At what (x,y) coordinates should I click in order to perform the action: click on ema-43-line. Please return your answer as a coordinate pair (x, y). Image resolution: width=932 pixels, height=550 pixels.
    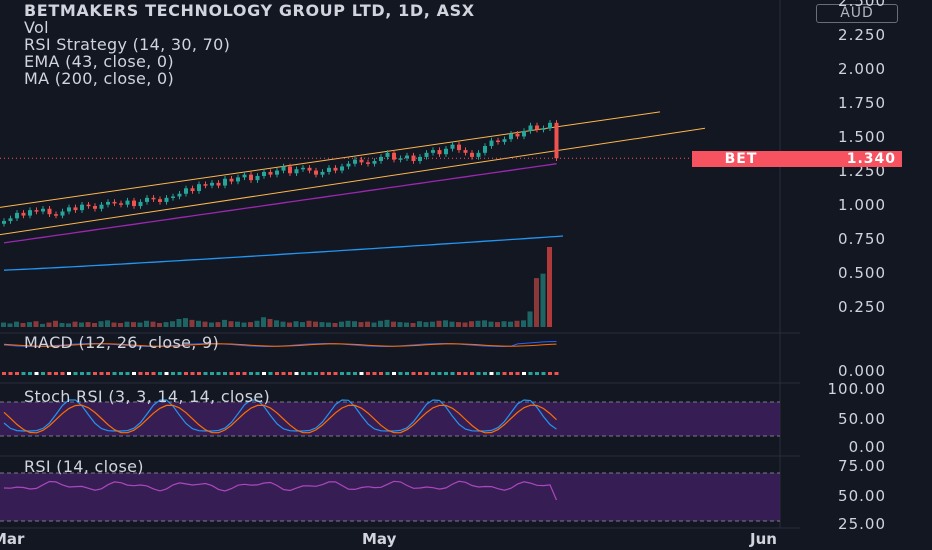
    Looking at the image, I should click on (280, 203).